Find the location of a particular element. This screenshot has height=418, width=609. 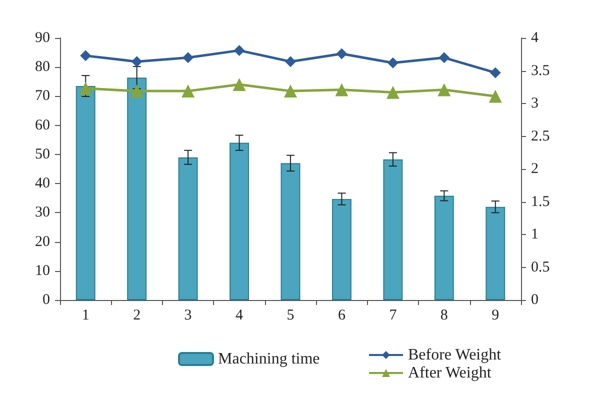

y-tick-label: 20 is located at coordinates (42, 242).